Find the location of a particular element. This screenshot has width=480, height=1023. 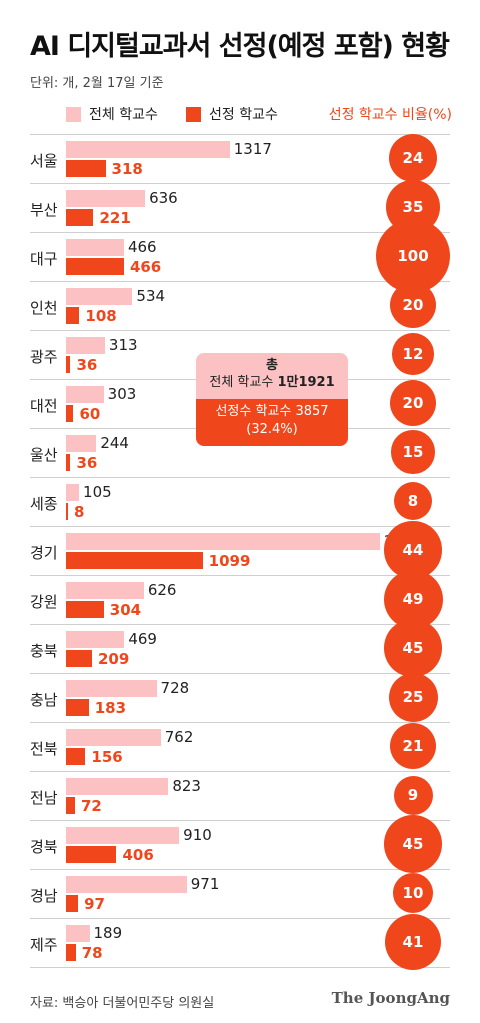

region-label: 대전 is located at coordinates (44, 406).